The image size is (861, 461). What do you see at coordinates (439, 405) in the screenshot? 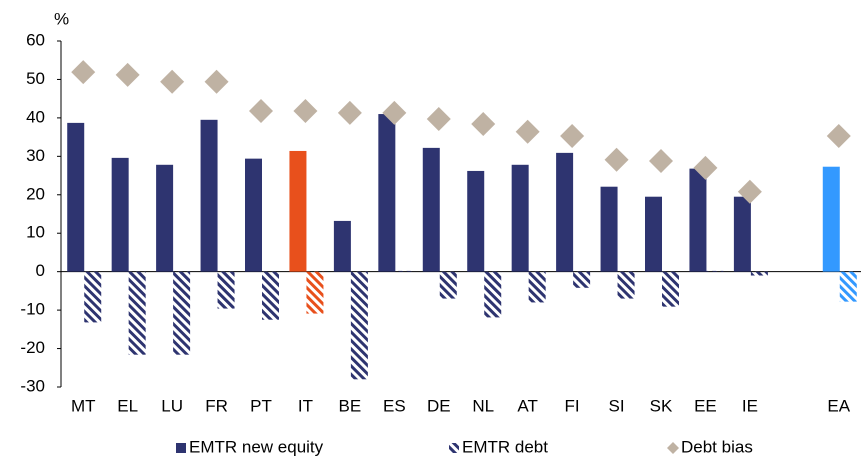
I see `x-tick-label: DE` at bounding box center [439, 405].